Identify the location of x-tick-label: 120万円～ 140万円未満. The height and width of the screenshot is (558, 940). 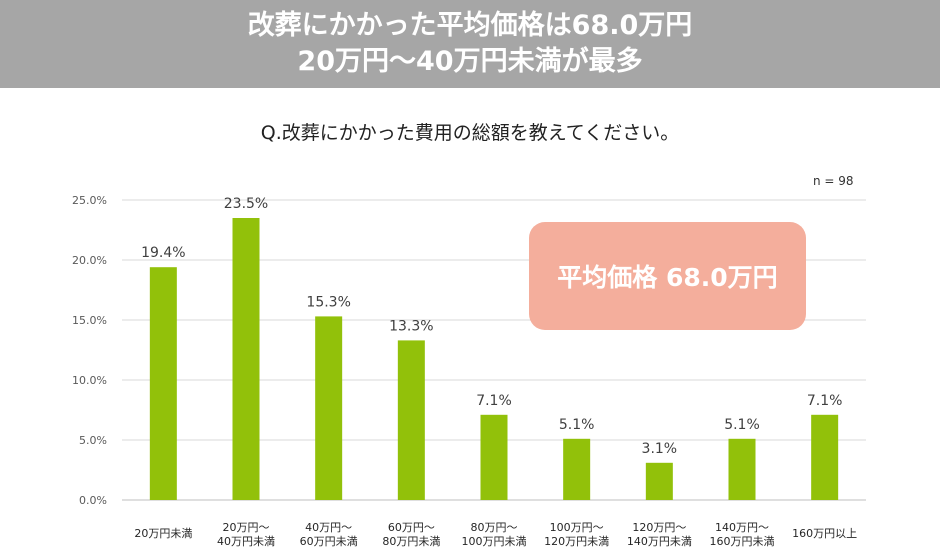
(659, 534).